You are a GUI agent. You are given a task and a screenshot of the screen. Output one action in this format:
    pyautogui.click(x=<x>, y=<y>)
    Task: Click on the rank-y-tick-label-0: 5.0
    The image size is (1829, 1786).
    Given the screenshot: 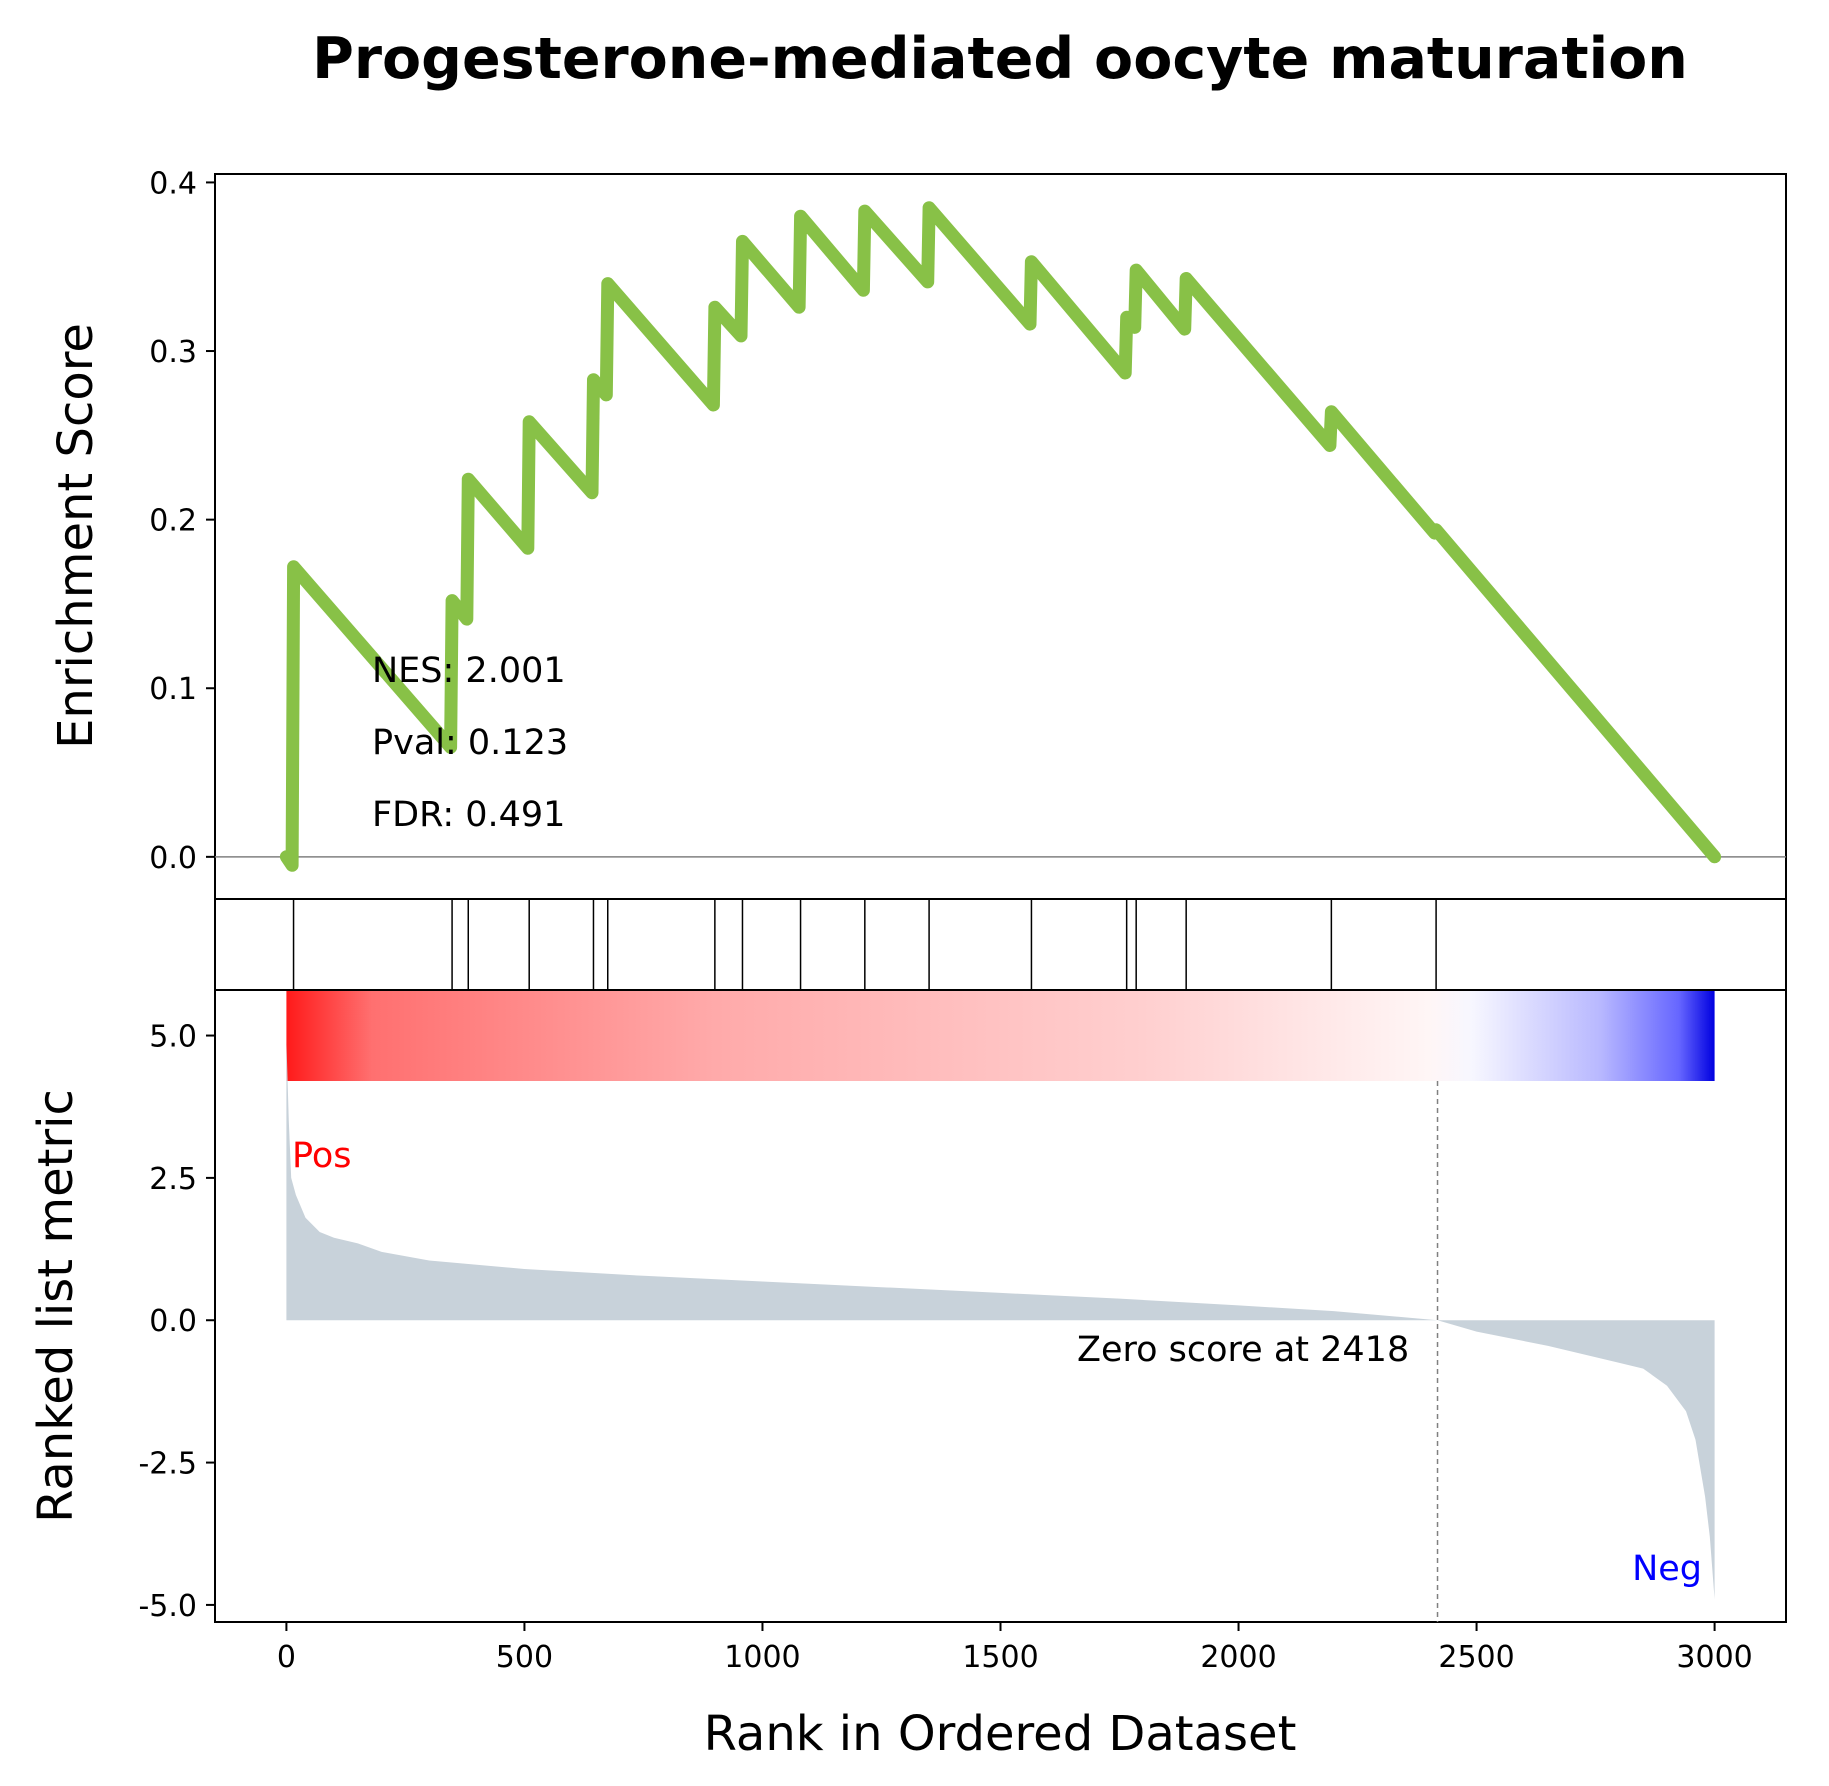 What is the action you would take?
    pyautogui.click(x=173, y=1037)
    